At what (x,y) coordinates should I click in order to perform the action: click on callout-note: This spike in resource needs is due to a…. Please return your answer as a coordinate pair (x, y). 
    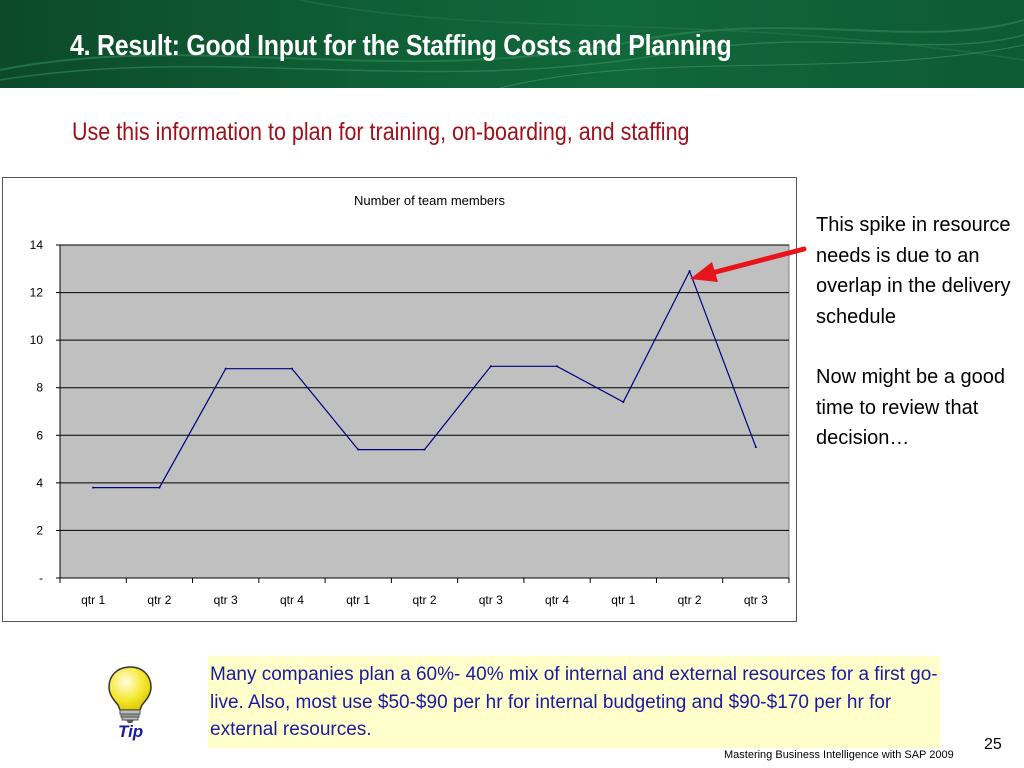
    Looking at the image, I should click on (918, 347).